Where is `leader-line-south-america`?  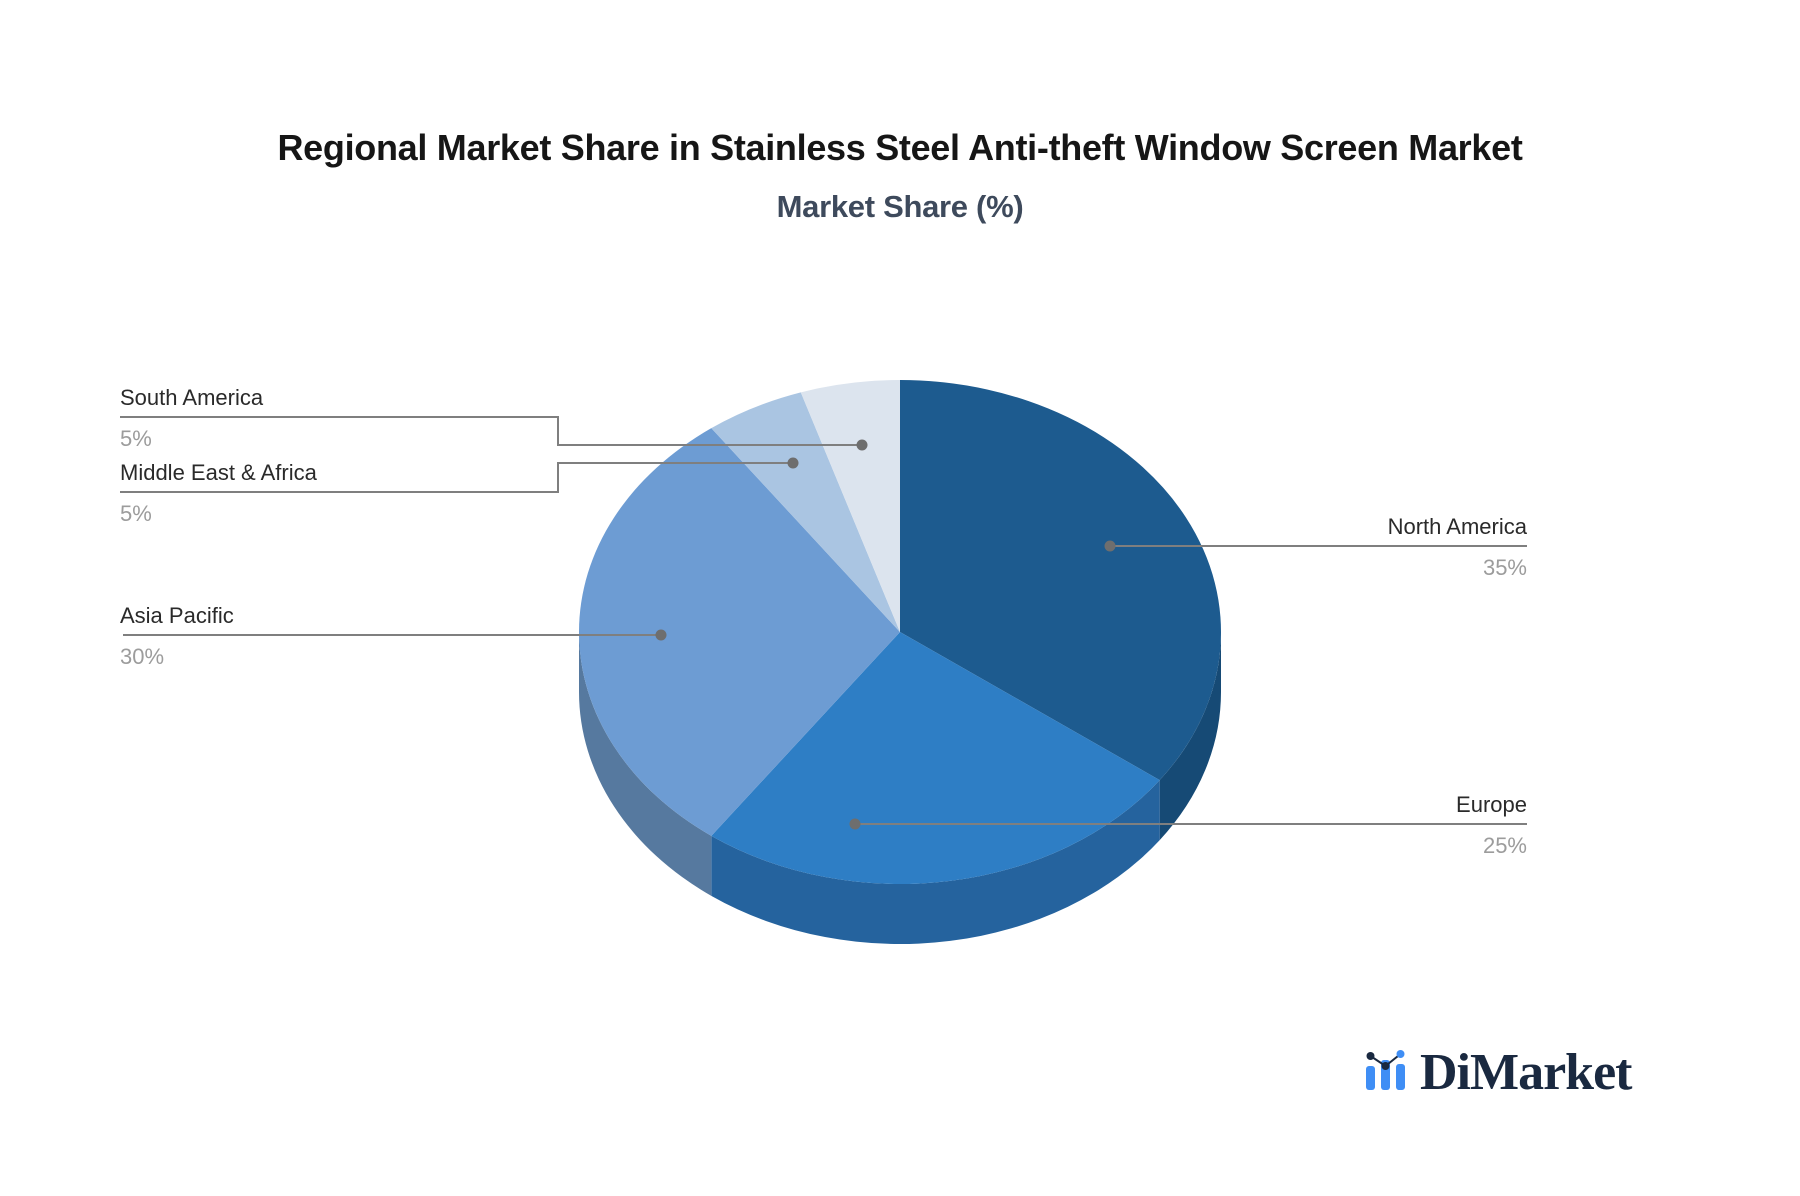
leader-line-south-america is located at coordinates (491, 431).